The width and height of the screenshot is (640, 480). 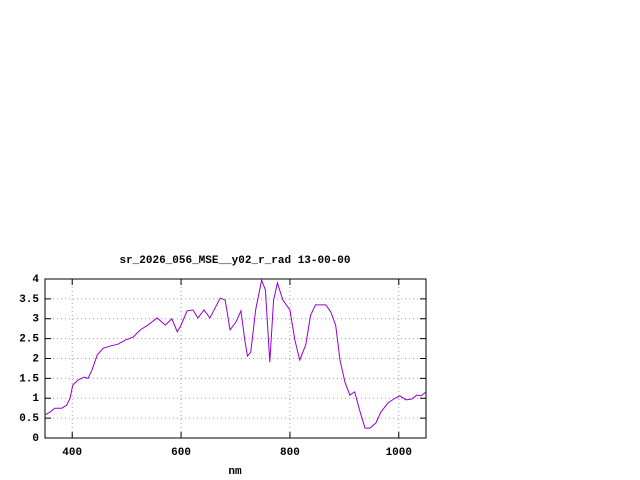 What do you see at coordinates (72, 453) in the screenshot?
I see `x-tick-label: 400` at bounding box center [72, 453].